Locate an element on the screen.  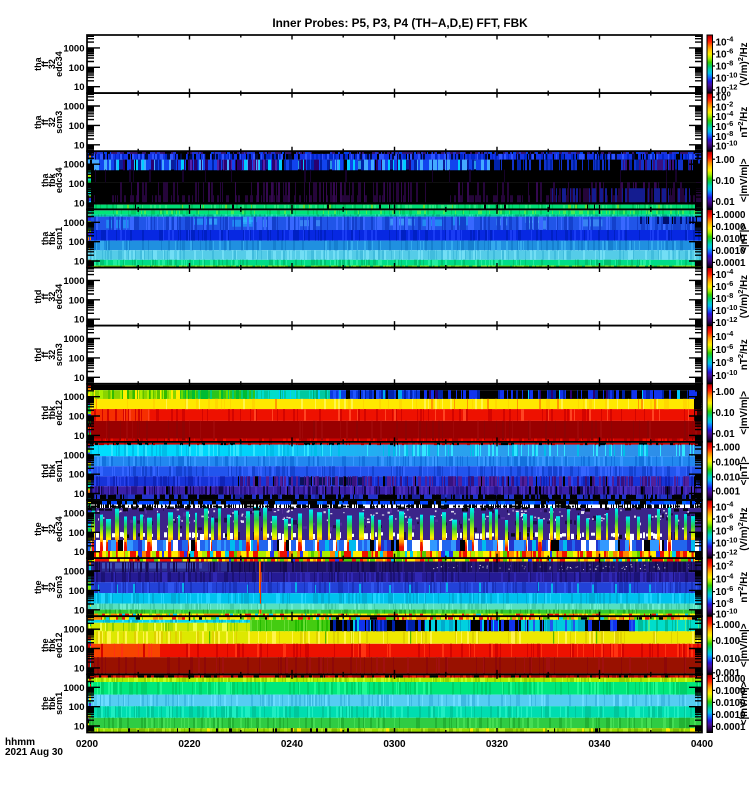
svg-text: (V/m)2/Hz is located at coordinates (743, 296).